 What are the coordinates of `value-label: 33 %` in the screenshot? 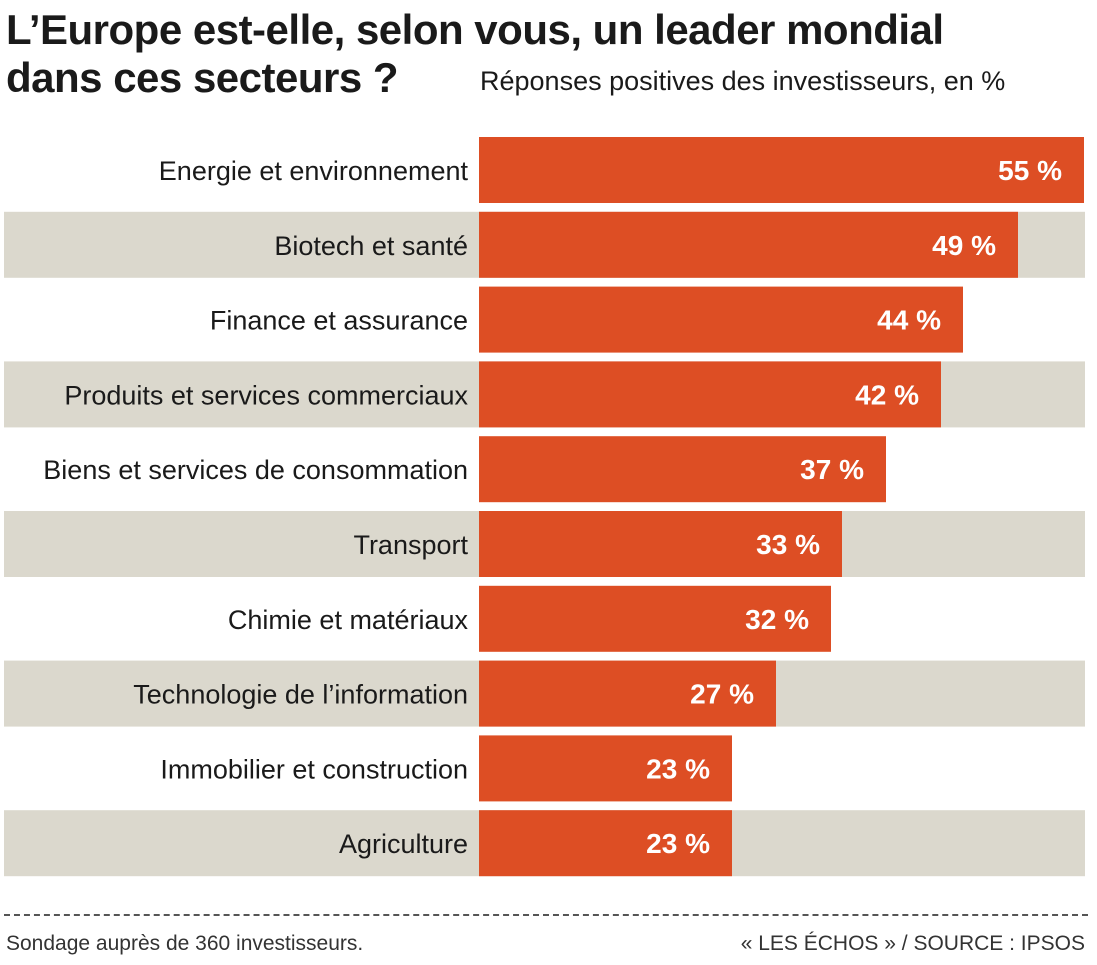 It's located at (788, 544).